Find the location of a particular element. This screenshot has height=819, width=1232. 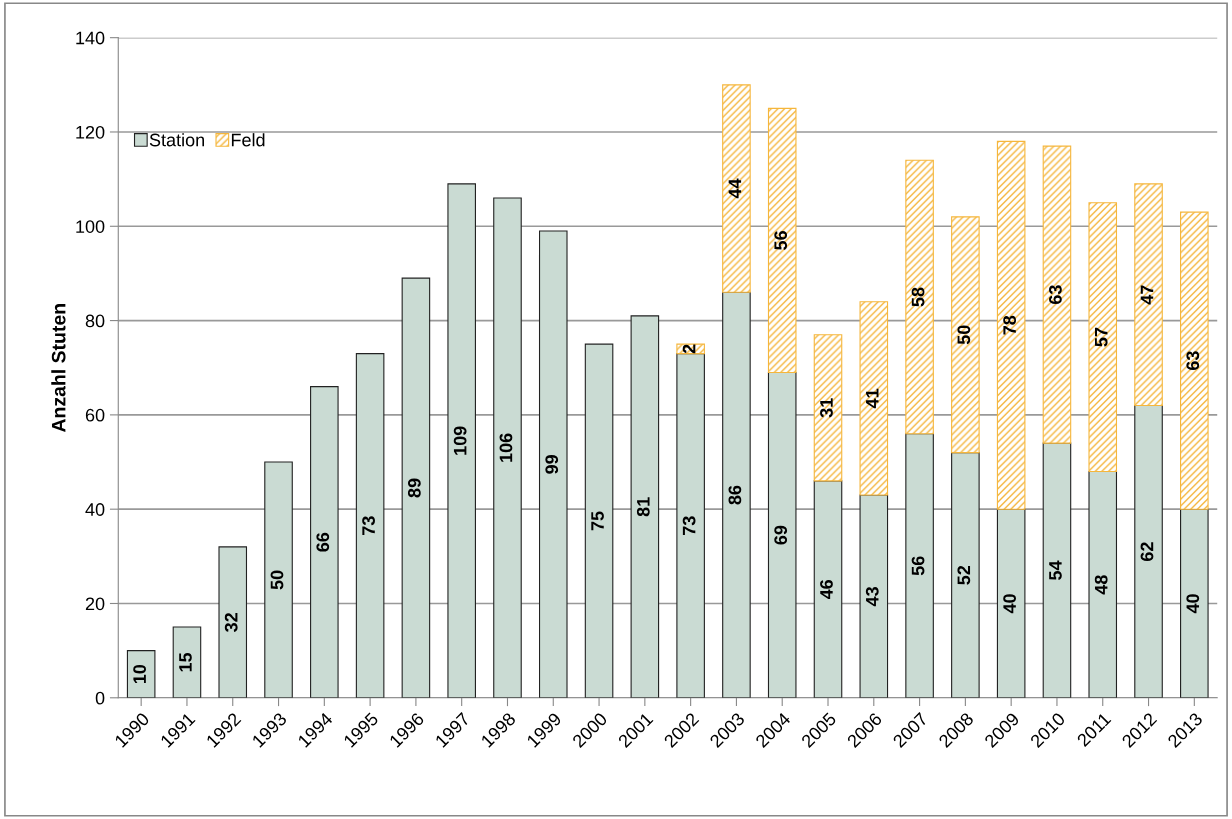

data-label: 69 is located at coordinates (781, 535).